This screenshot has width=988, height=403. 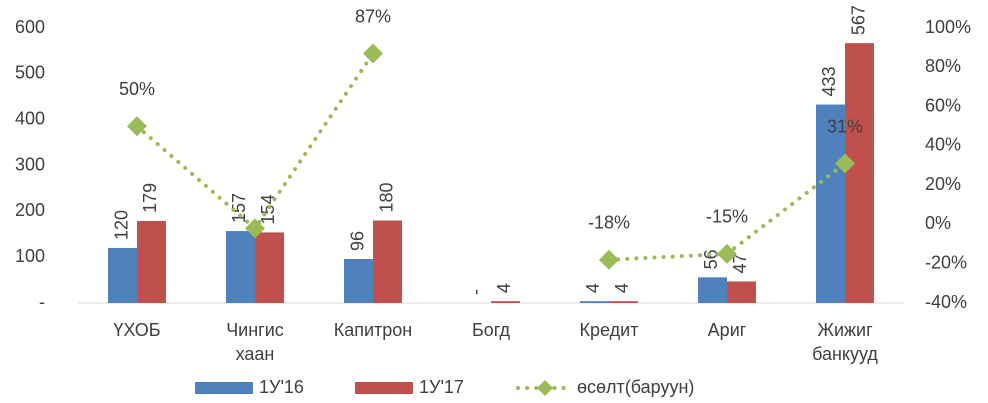 What do you see at coordinates (441, 387) in the screenshot?
I see `legend-label: 1У'17` at bounding box center [441, 387].